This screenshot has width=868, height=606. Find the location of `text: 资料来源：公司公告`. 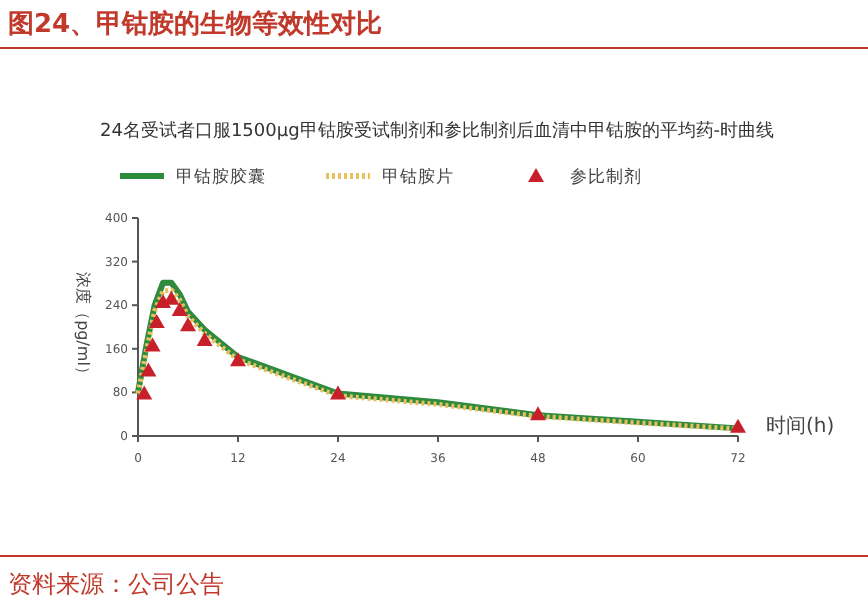

text: 资料来源：公司公告 is located at coordinates (116, 584).